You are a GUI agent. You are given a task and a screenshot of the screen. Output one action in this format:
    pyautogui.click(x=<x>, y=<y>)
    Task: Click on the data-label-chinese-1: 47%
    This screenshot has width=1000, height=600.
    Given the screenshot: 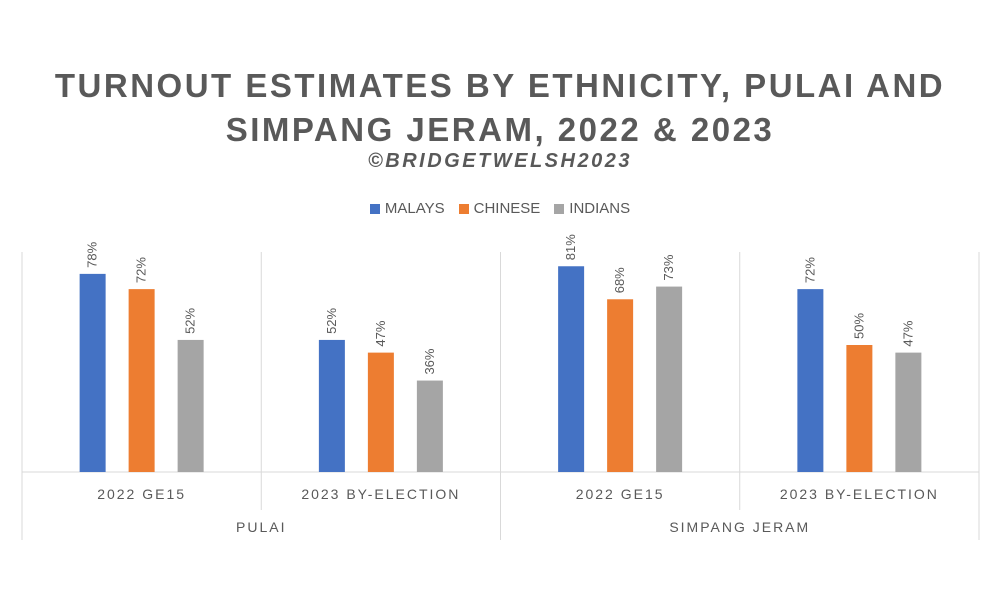 What is the action you would take?
    pyautogui.click(x=380, y=333)
    